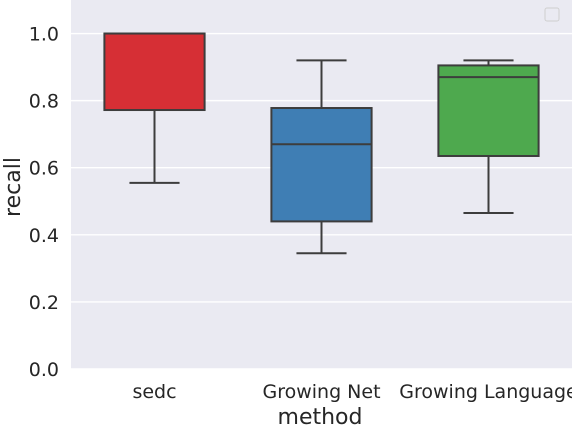 This screenshot has width=572, height=430. What do you see at coordinates (44, 35) in the screenshot?
I see `y-tick-1.0: 1.0` at bounding box center [44, 35].